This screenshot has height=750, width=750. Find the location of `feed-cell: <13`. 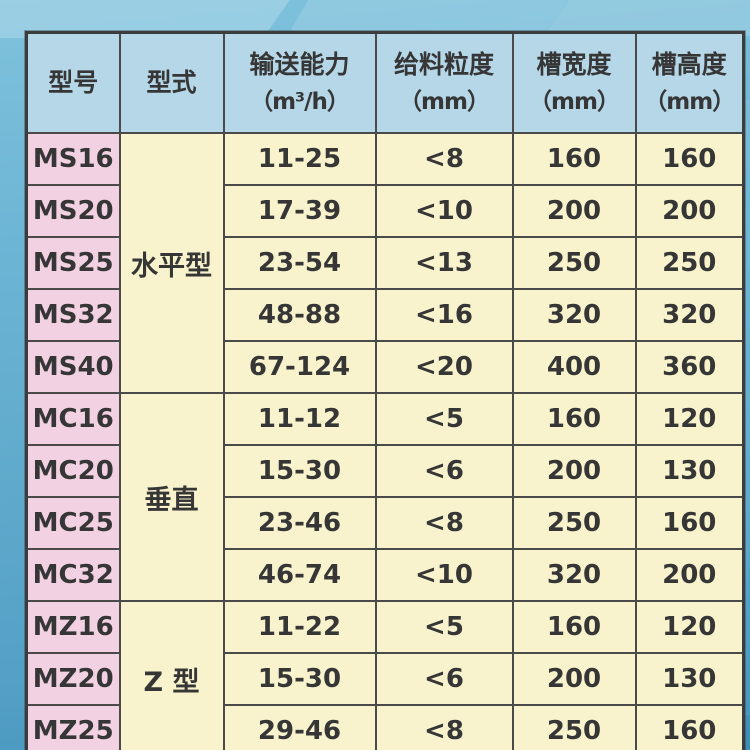

feed-cell: <13 is located at coordinates (444, 263).